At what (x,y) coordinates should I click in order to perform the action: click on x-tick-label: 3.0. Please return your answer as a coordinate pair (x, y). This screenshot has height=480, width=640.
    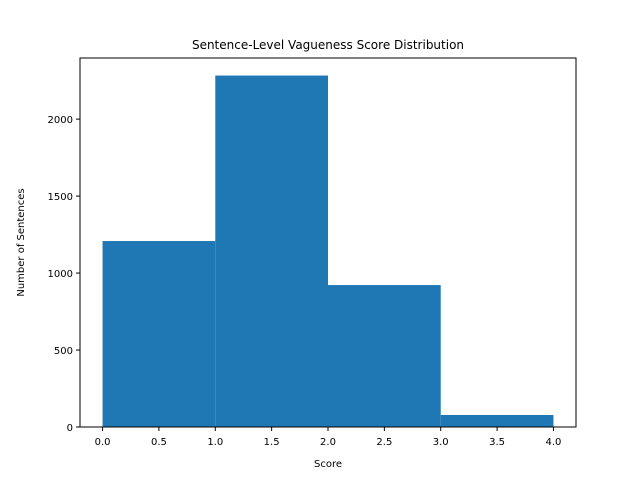
    Looking at the image, I should click on (441, 442).